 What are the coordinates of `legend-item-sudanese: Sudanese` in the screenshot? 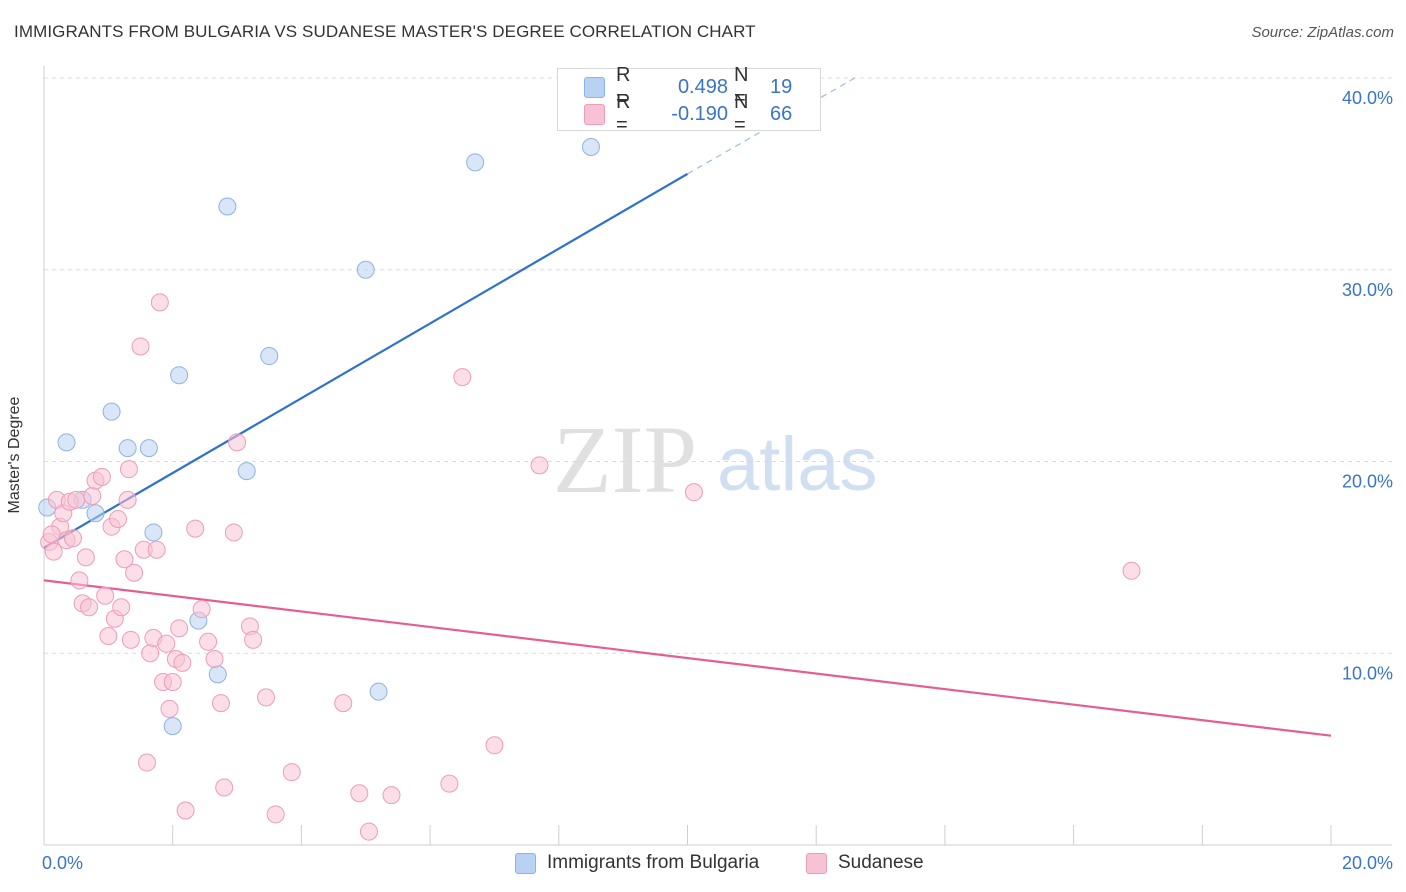 It's located at (865, 863).